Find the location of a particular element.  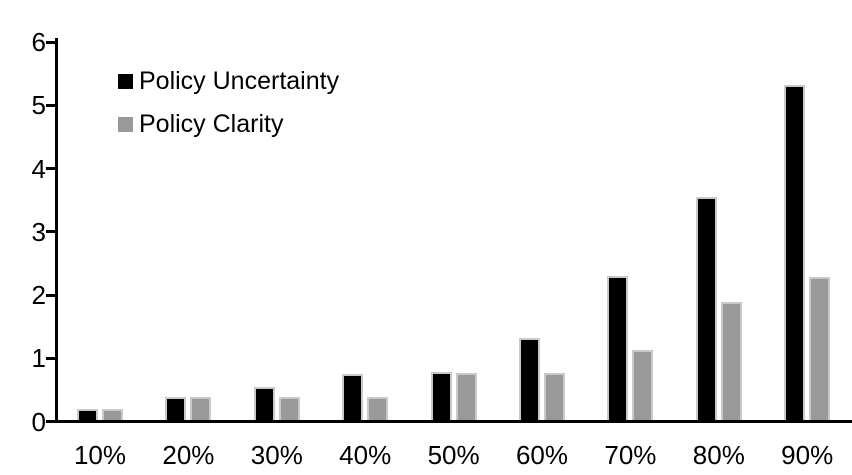

legend-label-policy-clarity: Policy Clarity is located at coordinates (211, 123).